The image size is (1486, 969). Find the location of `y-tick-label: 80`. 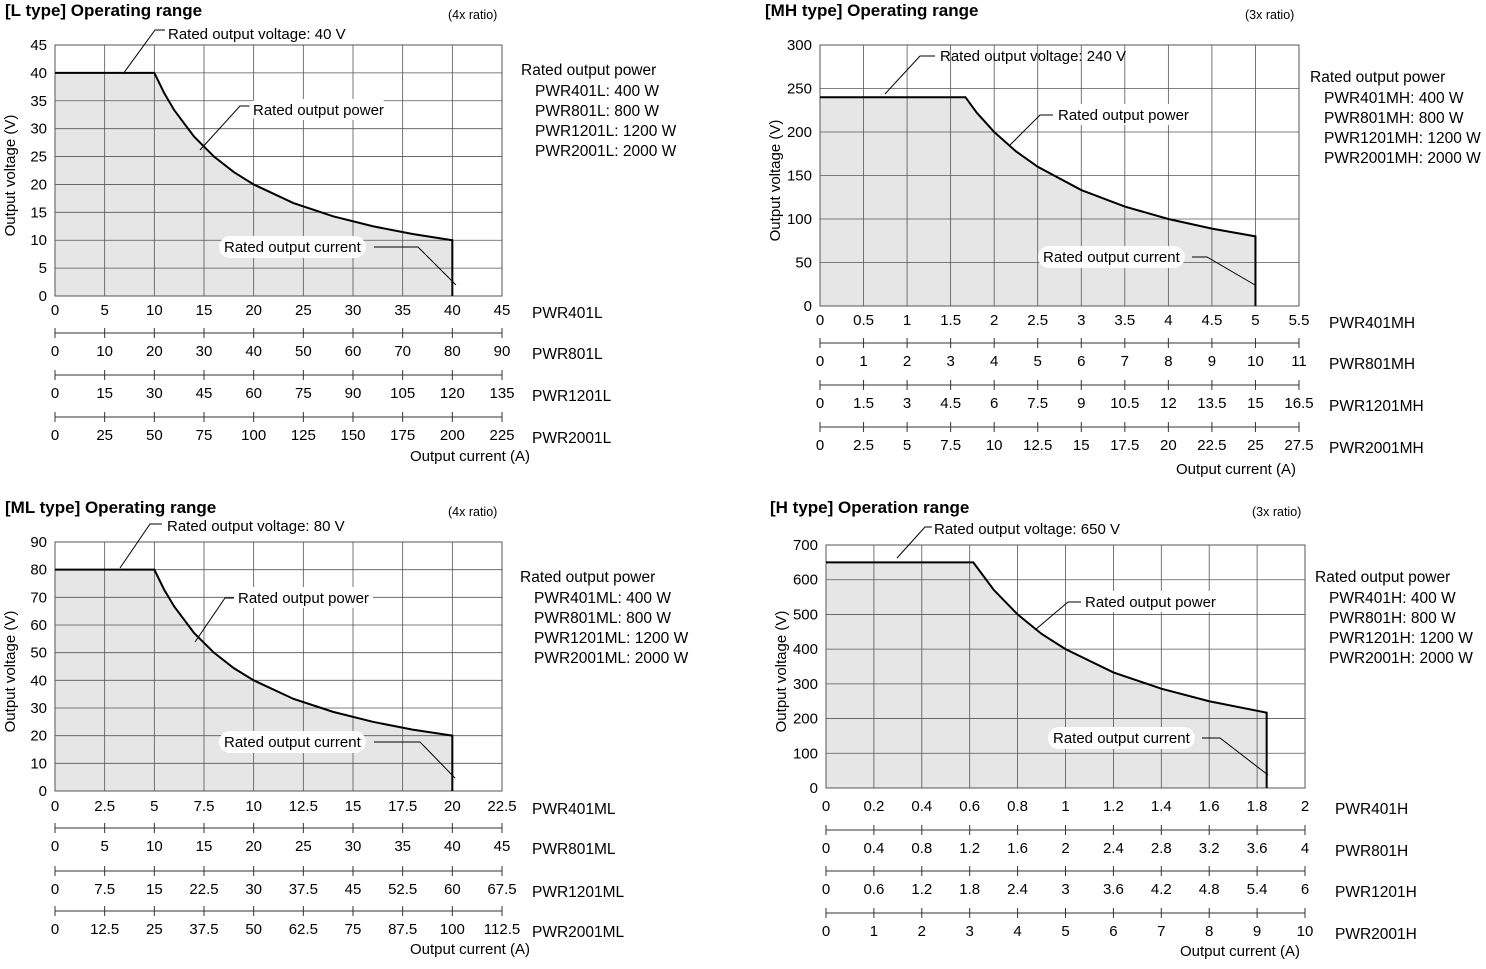

y-tick-label: 80 is located at coordinates (38, 570).